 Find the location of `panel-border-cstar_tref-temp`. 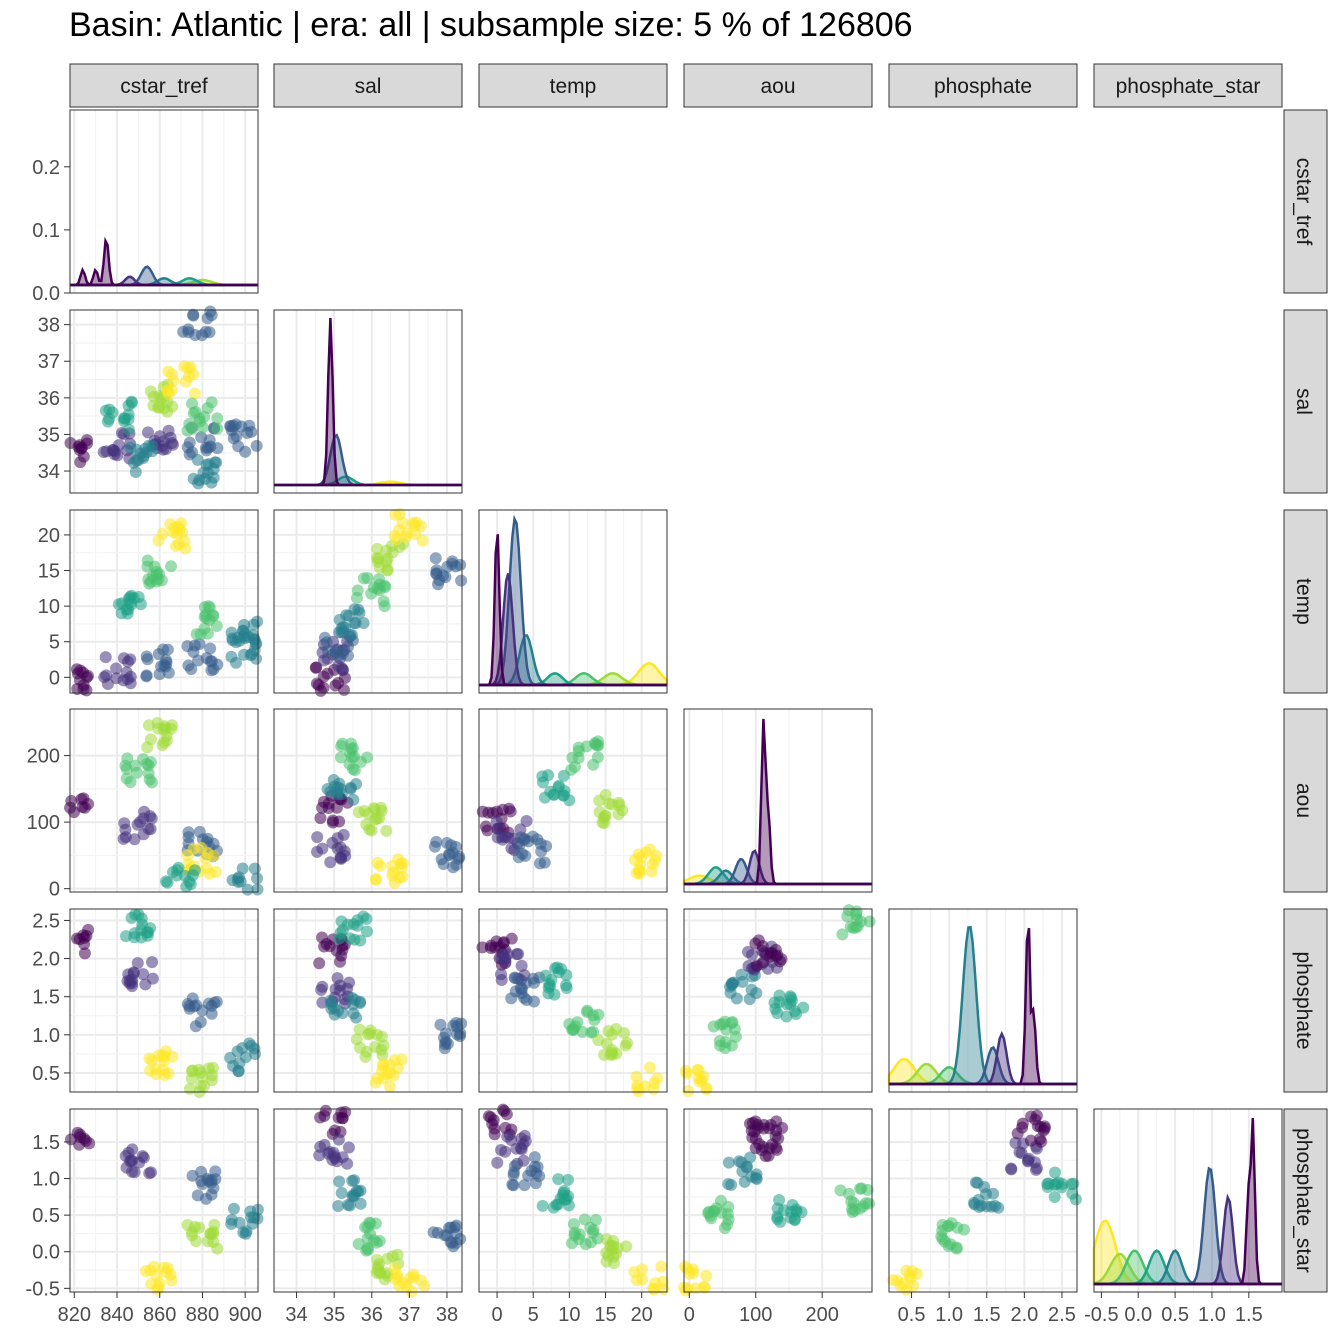

panel-border-cstar_tref-temp is located at coordinates (164, 601).